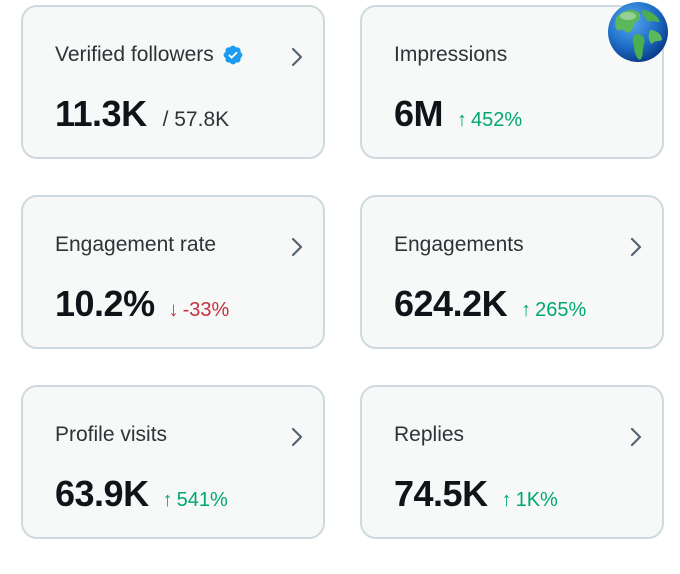 The image size is (680, 574). Describe the element at coordinates (512, 462) in the screenshot. I see `metric-card-replies: Replies 74.5K ↑ 1K%` at that location.